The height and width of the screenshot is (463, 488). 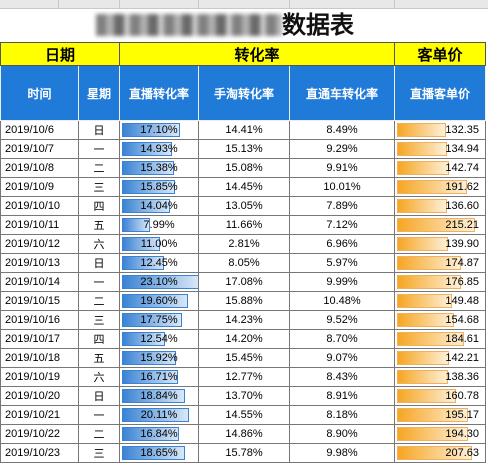 I want to click on cell-taobao-conversion: 15.13%, so click(x=244, y=149).